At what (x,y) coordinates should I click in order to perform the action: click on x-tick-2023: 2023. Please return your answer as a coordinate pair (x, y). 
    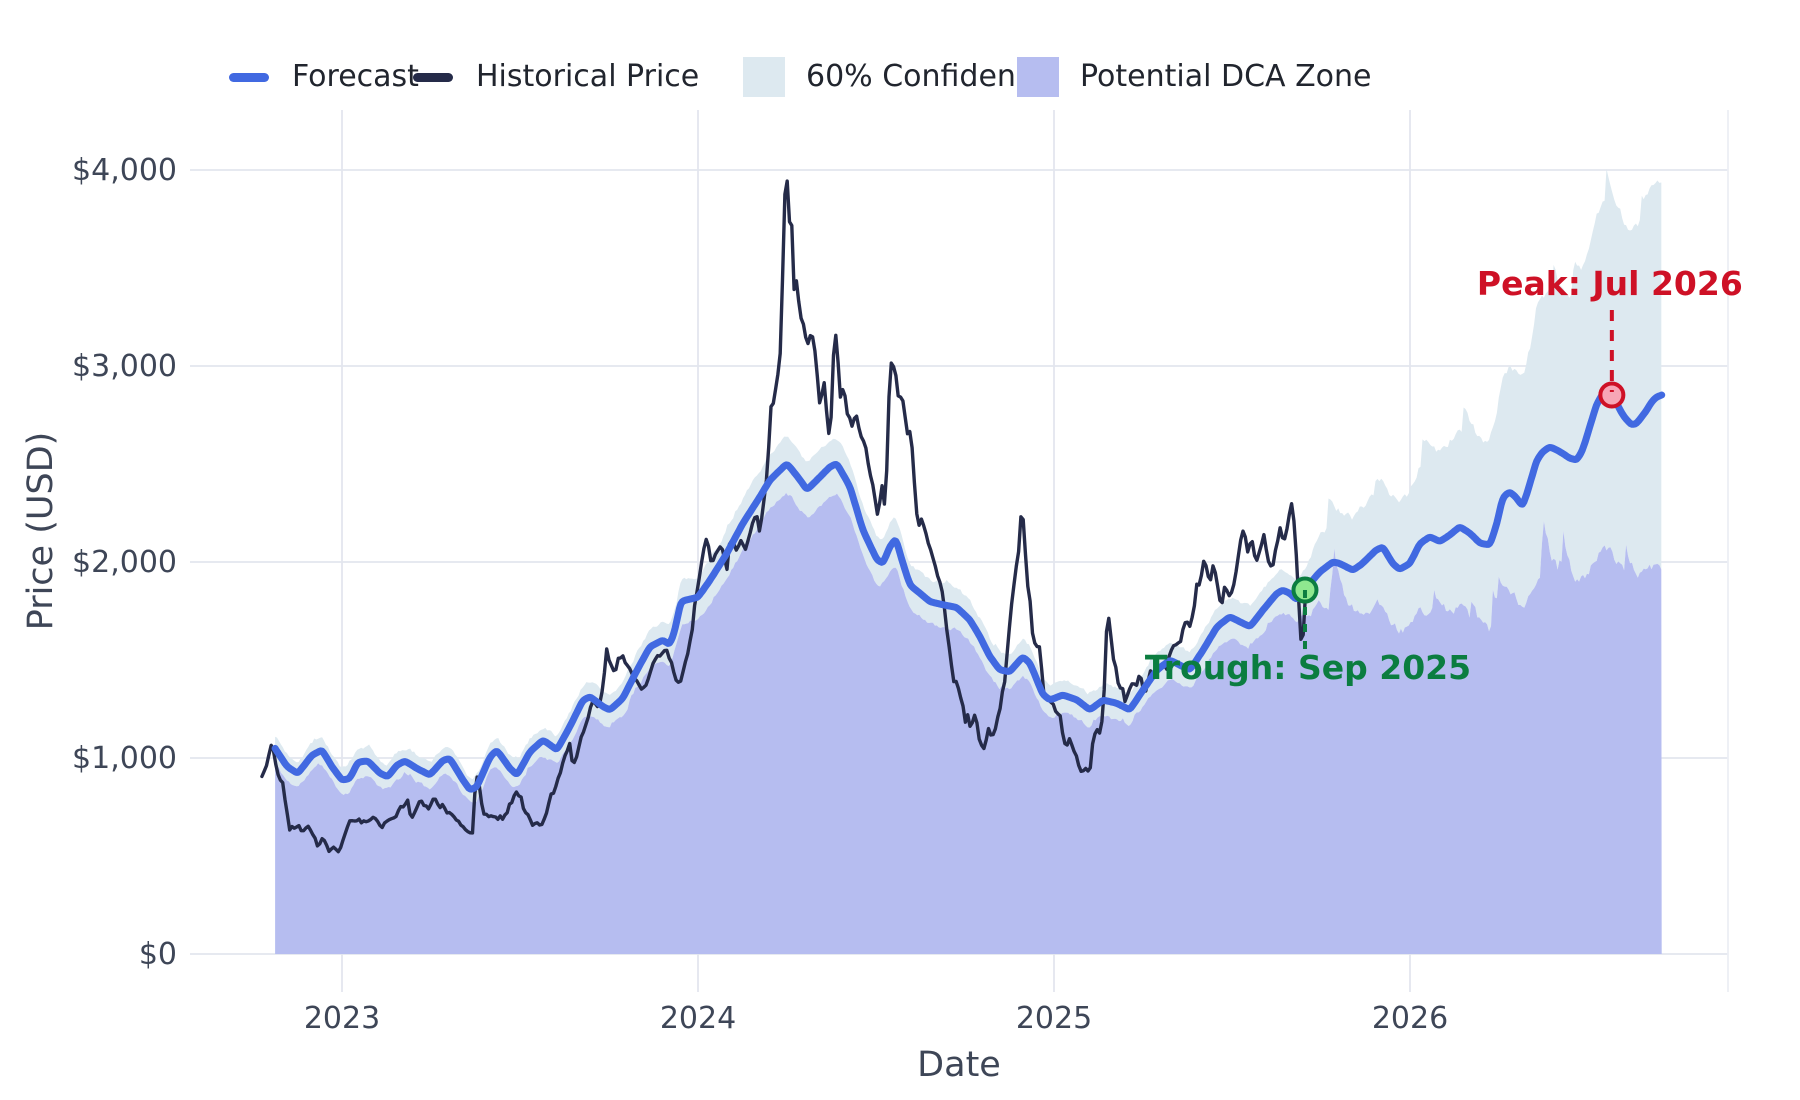
    Looking at the image, I should click on (342, 1018).